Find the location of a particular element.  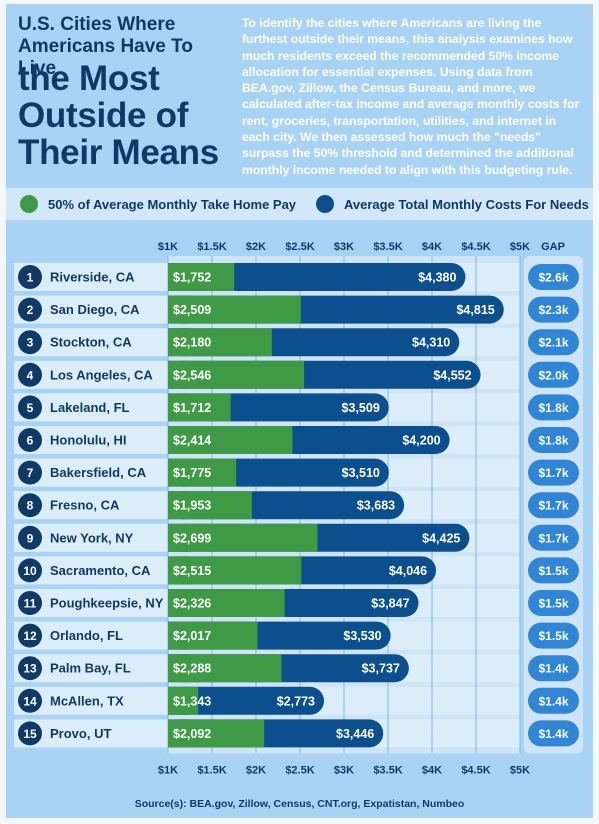

legend-blue-label: Average Total Monthly Costs For Needs is located at coordinates (466, 204).